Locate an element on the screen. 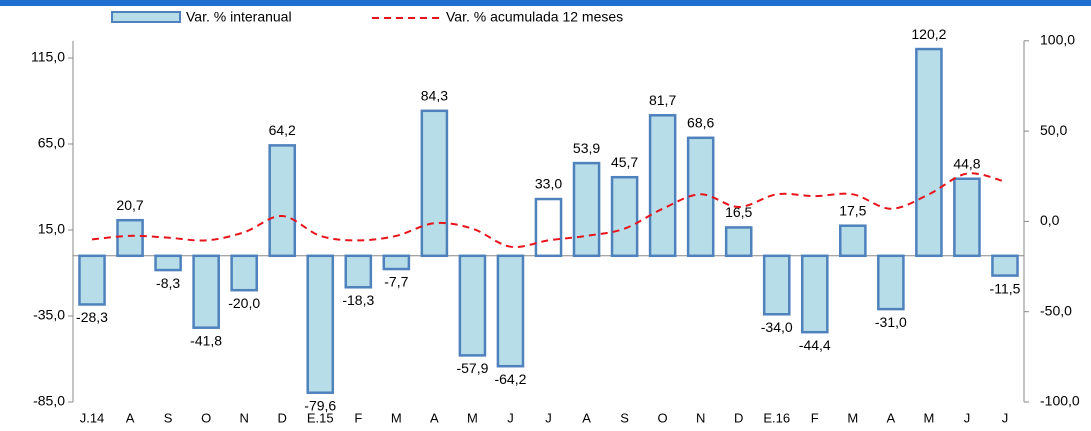 Image resolution: width=1091 pixels, height=431 pixels. value-label: -34,0 is located at coordinates (777, 327).